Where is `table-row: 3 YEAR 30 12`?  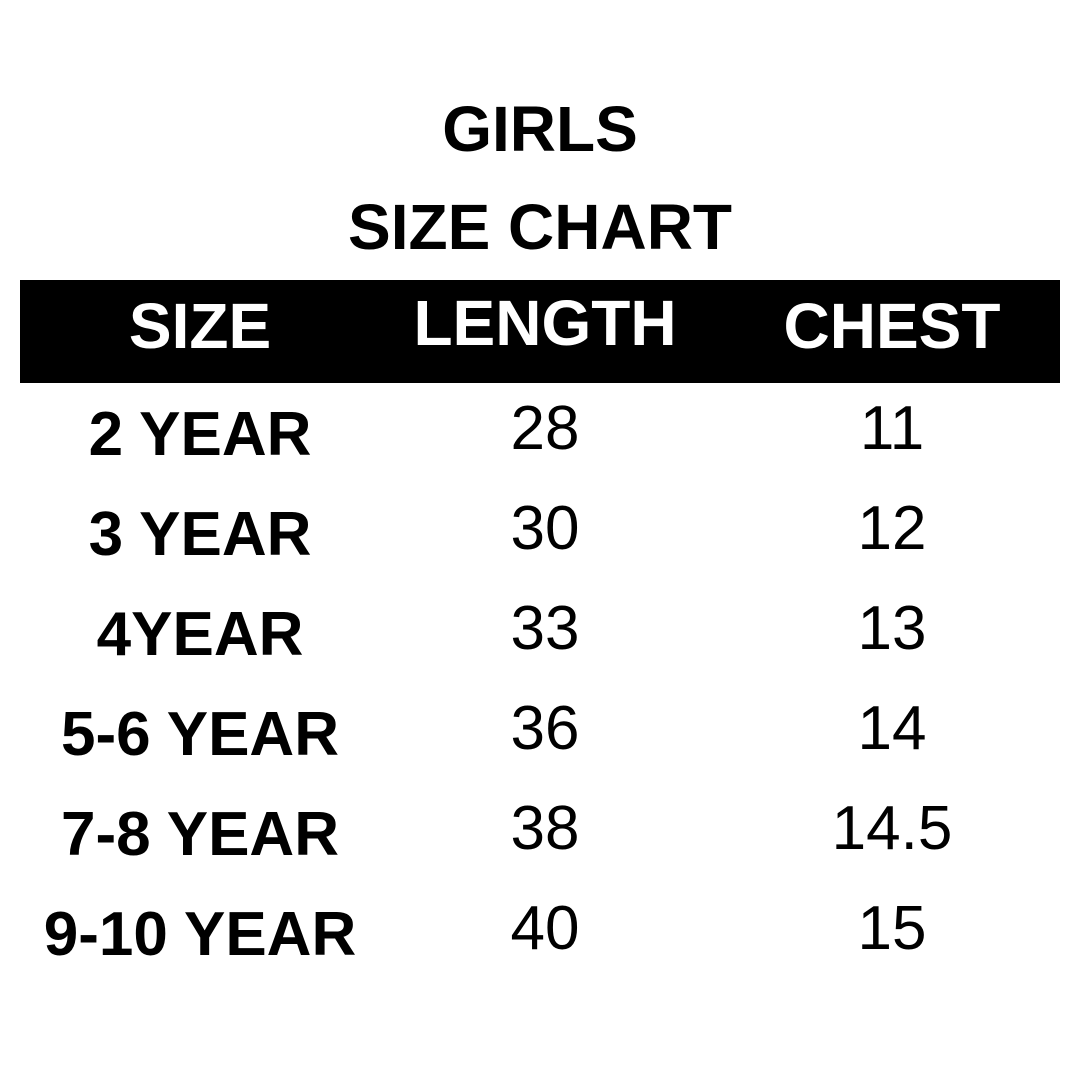 table-row: 3 YEAR 30 12 is located at coordinates (540, 535).